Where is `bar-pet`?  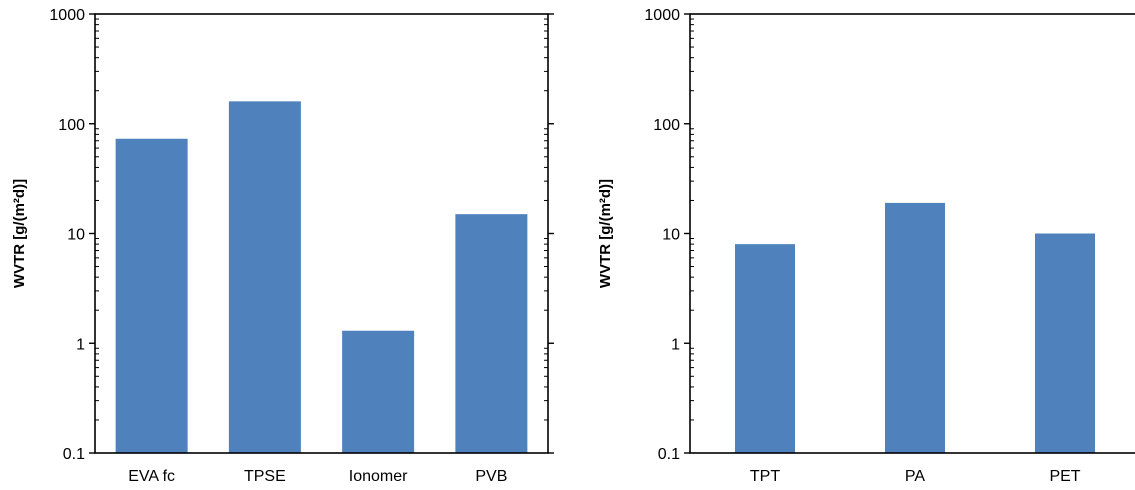 bar-pet is located at coordinates (1065, 343).